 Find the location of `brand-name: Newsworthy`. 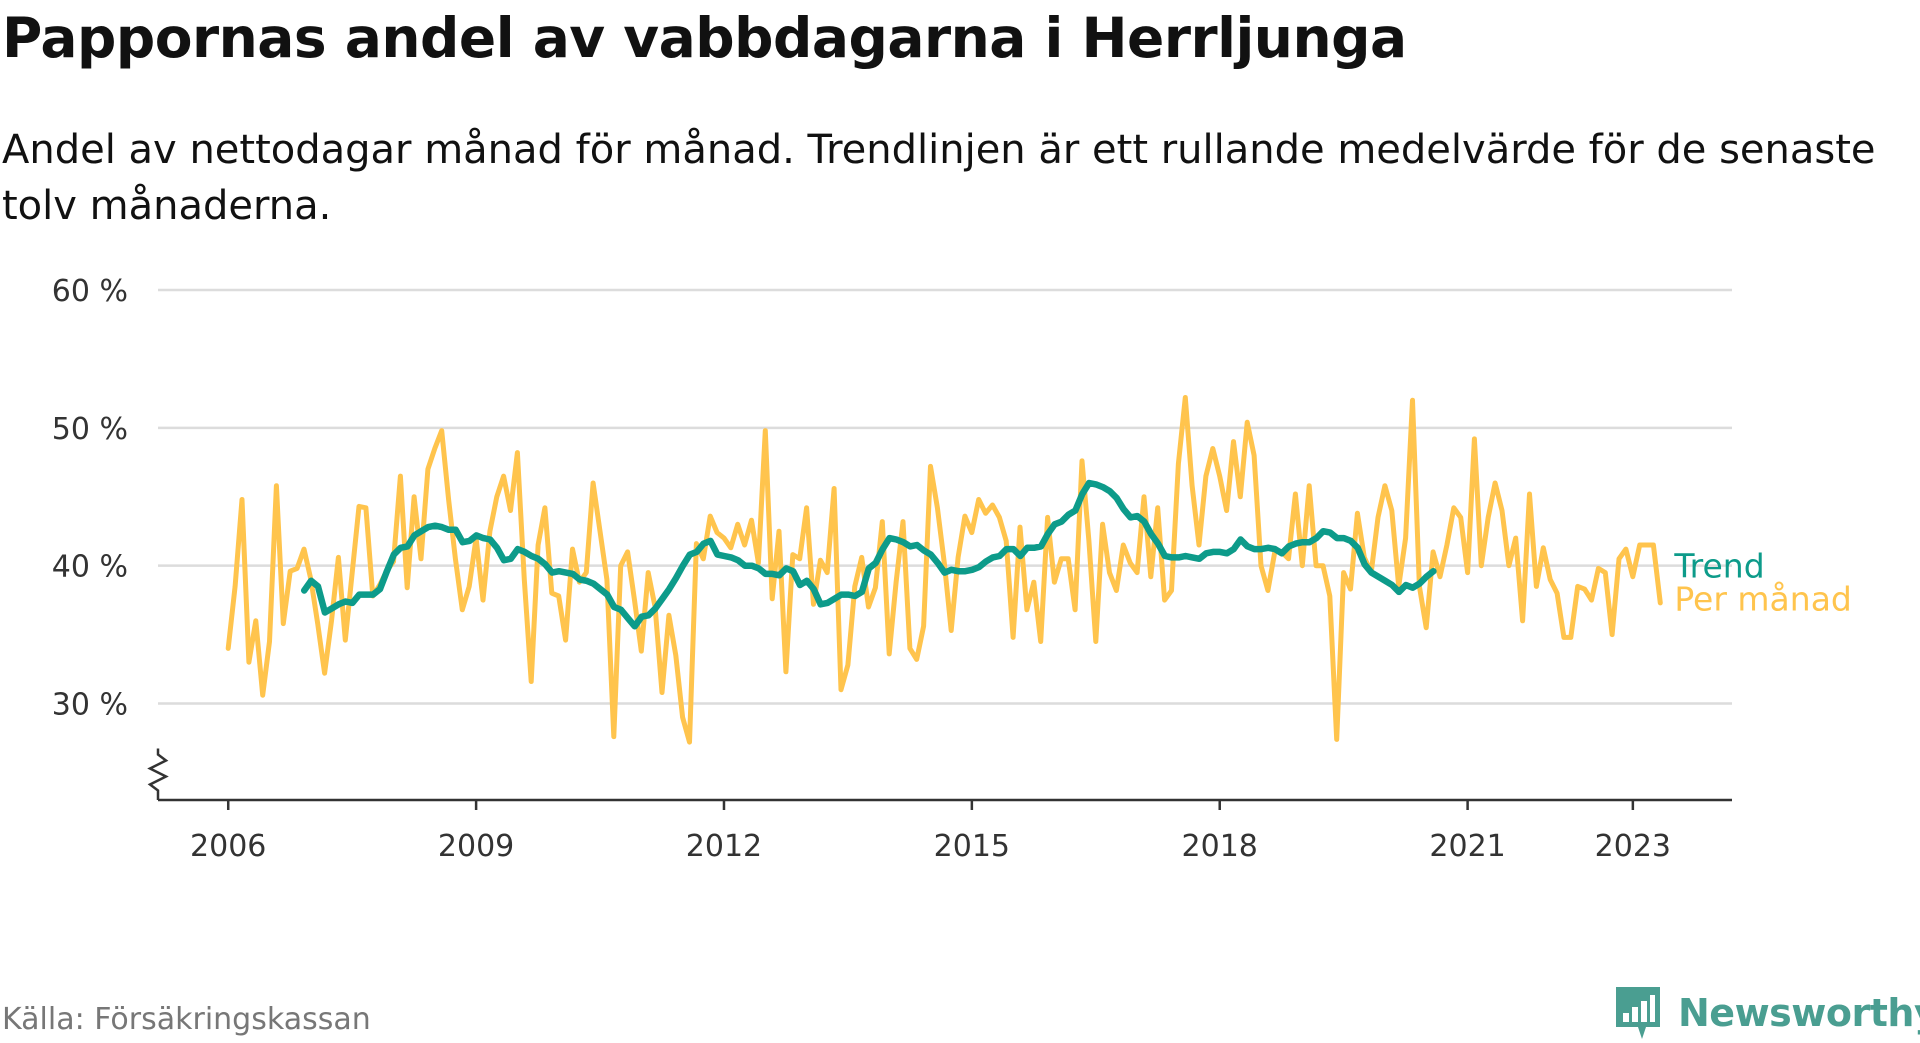

brand-name: Newsworthy is located at coordinates (1799, 1013).